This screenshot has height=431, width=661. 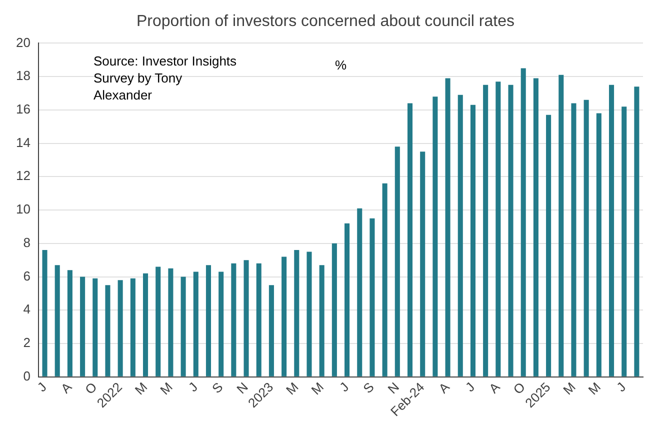 I want to click on y-tick-label: 12, so click(x=23, y=176).